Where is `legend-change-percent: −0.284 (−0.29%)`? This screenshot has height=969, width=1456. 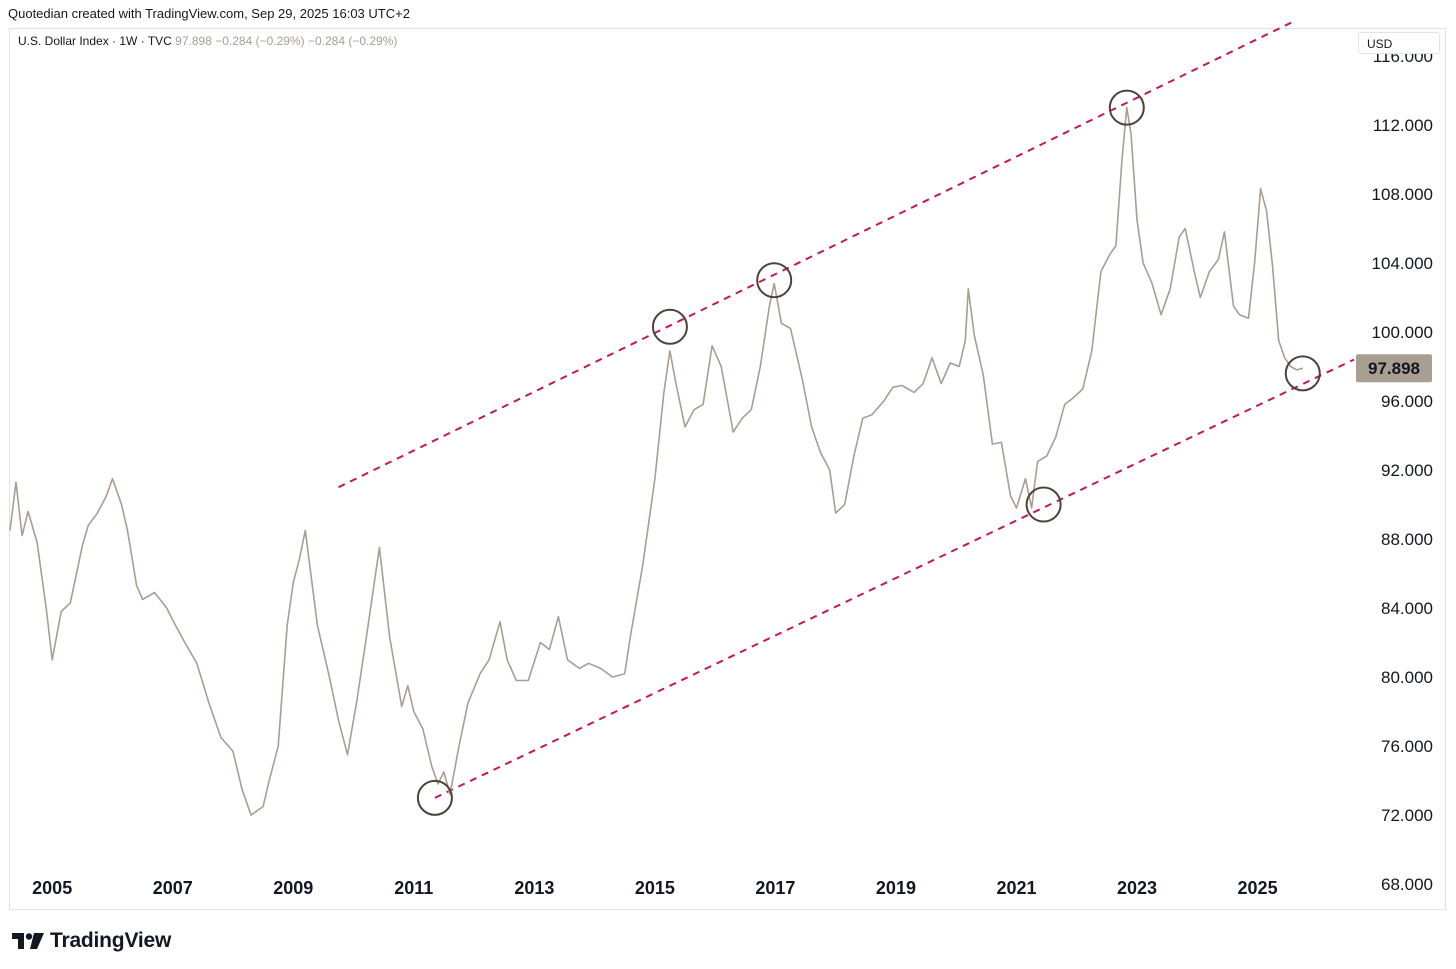
legend-change-percent: −0.284 (−0.29%) is located at coordinates (352, 41).